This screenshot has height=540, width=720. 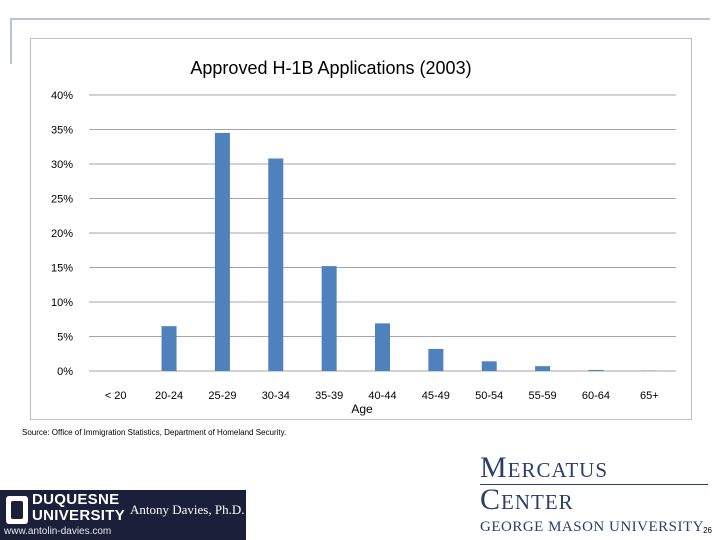 What do you see at coordinates (58, 531) in the screenshot?
I see `website-url: www.antolin-davies.com` at bounding box center [58, 531].